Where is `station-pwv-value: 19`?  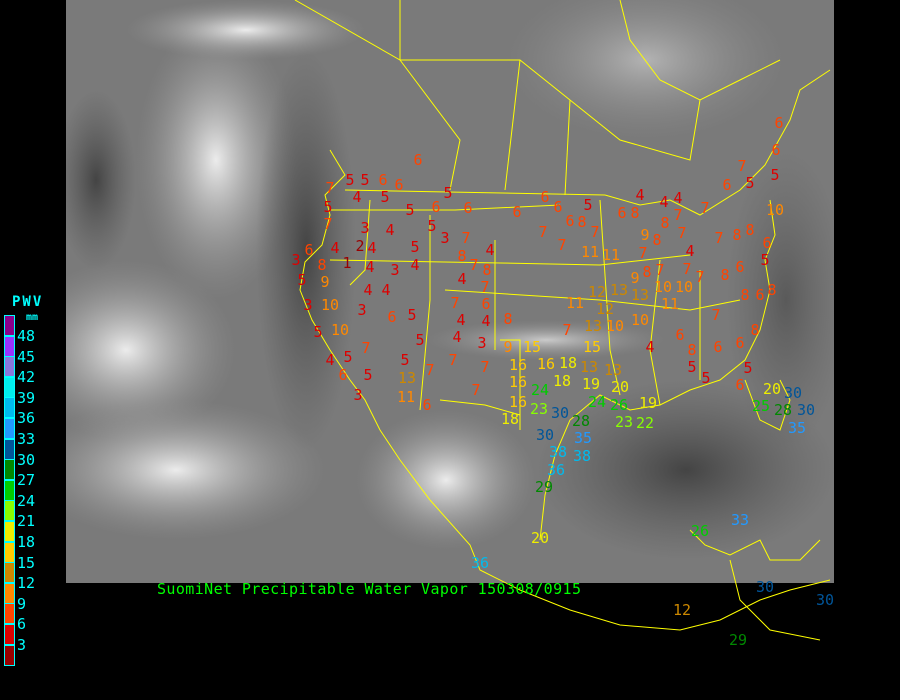
station-pwv-value: 19 is located at coordinates (591, 384).